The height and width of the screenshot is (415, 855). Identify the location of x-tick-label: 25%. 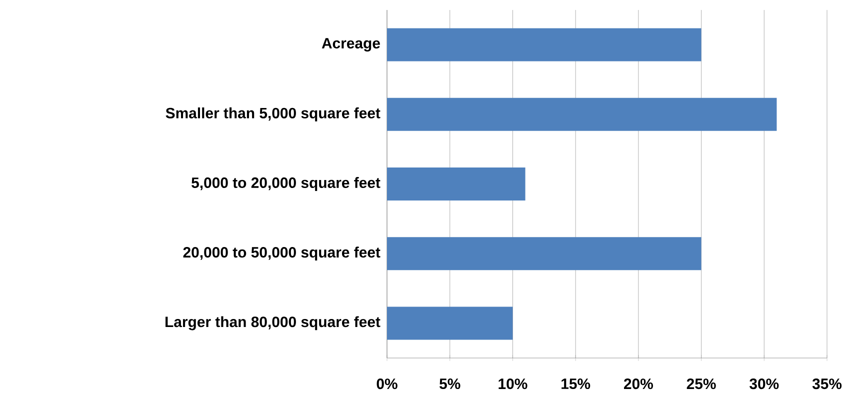
(701, 384).